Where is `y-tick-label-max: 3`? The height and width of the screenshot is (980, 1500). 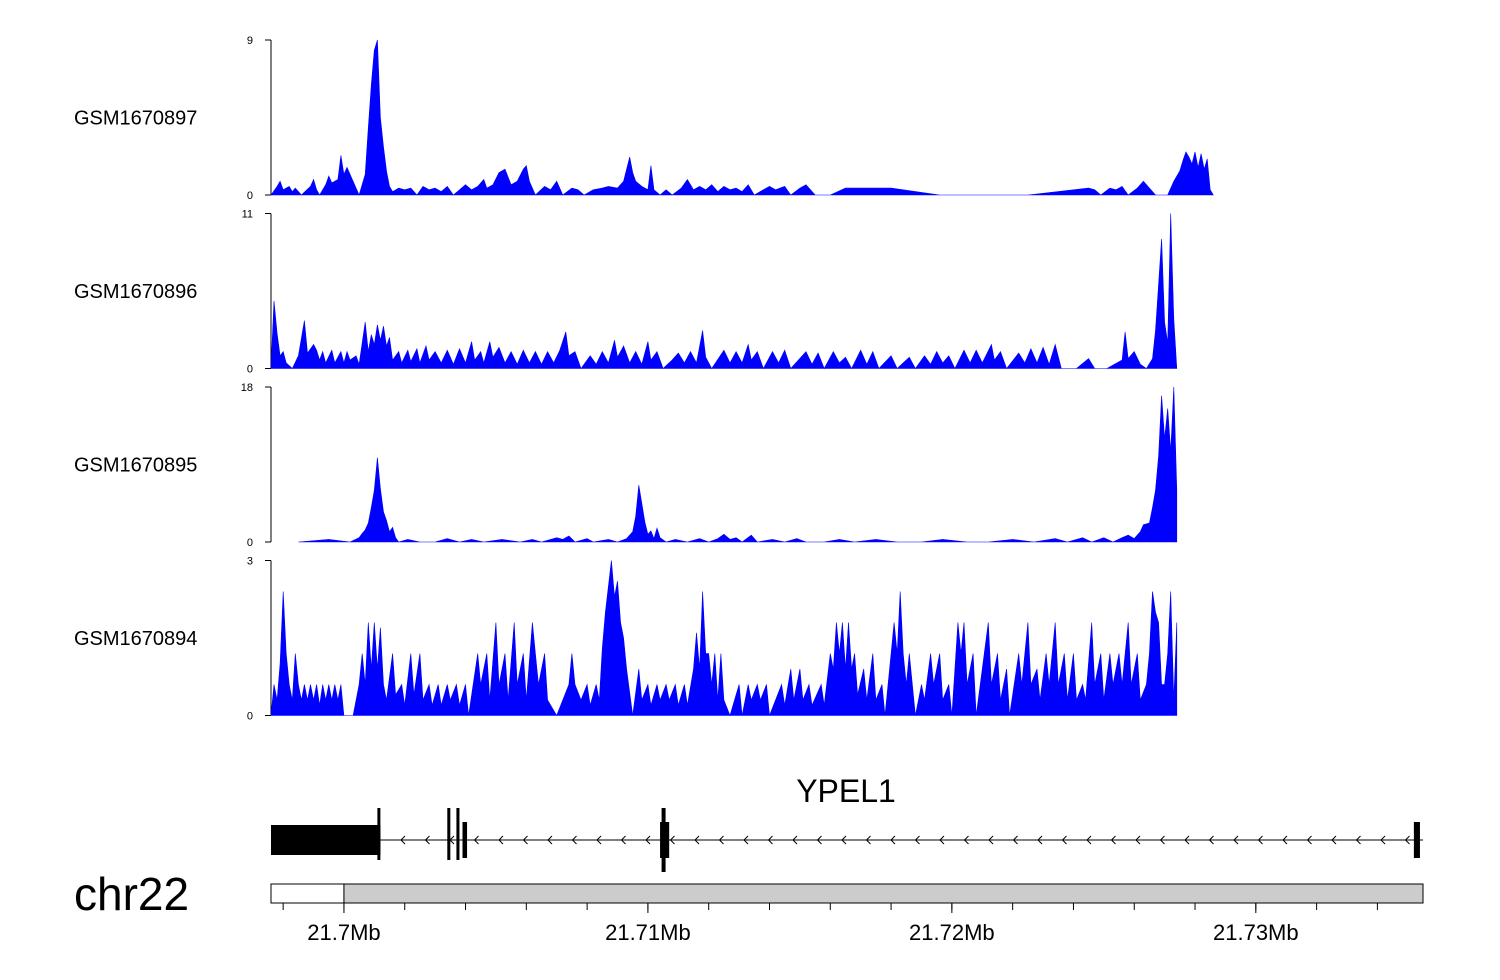
y-tick-label-max: 3 is located at coordinates (250, 562).